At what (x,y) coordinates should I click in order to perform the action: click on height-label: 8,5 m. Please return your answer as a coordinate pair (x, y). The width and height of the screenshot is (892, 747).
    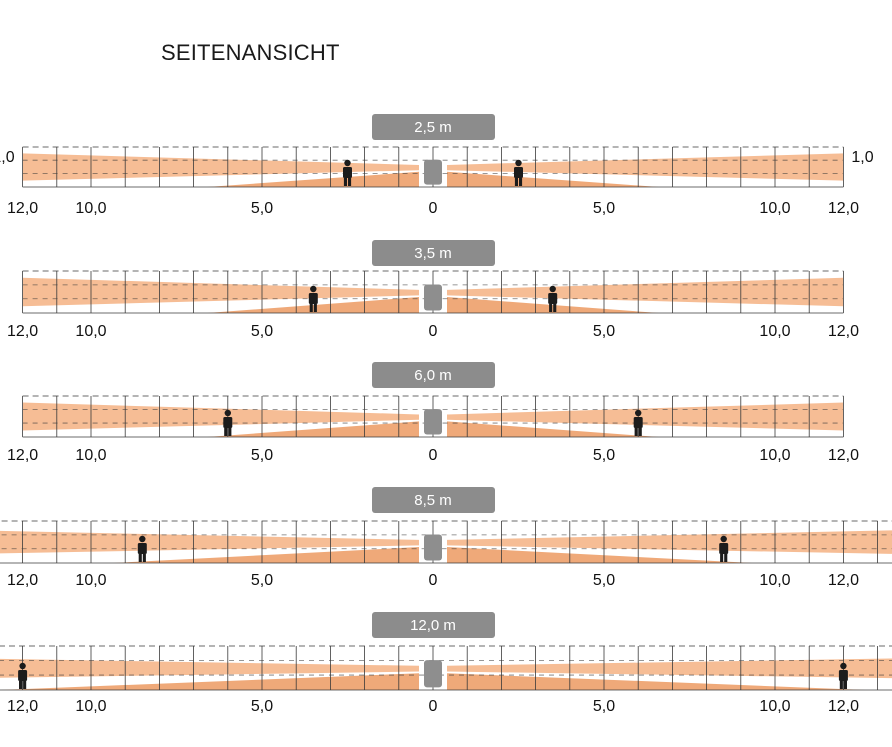
    Looking at the image, I should click on (433, 500).